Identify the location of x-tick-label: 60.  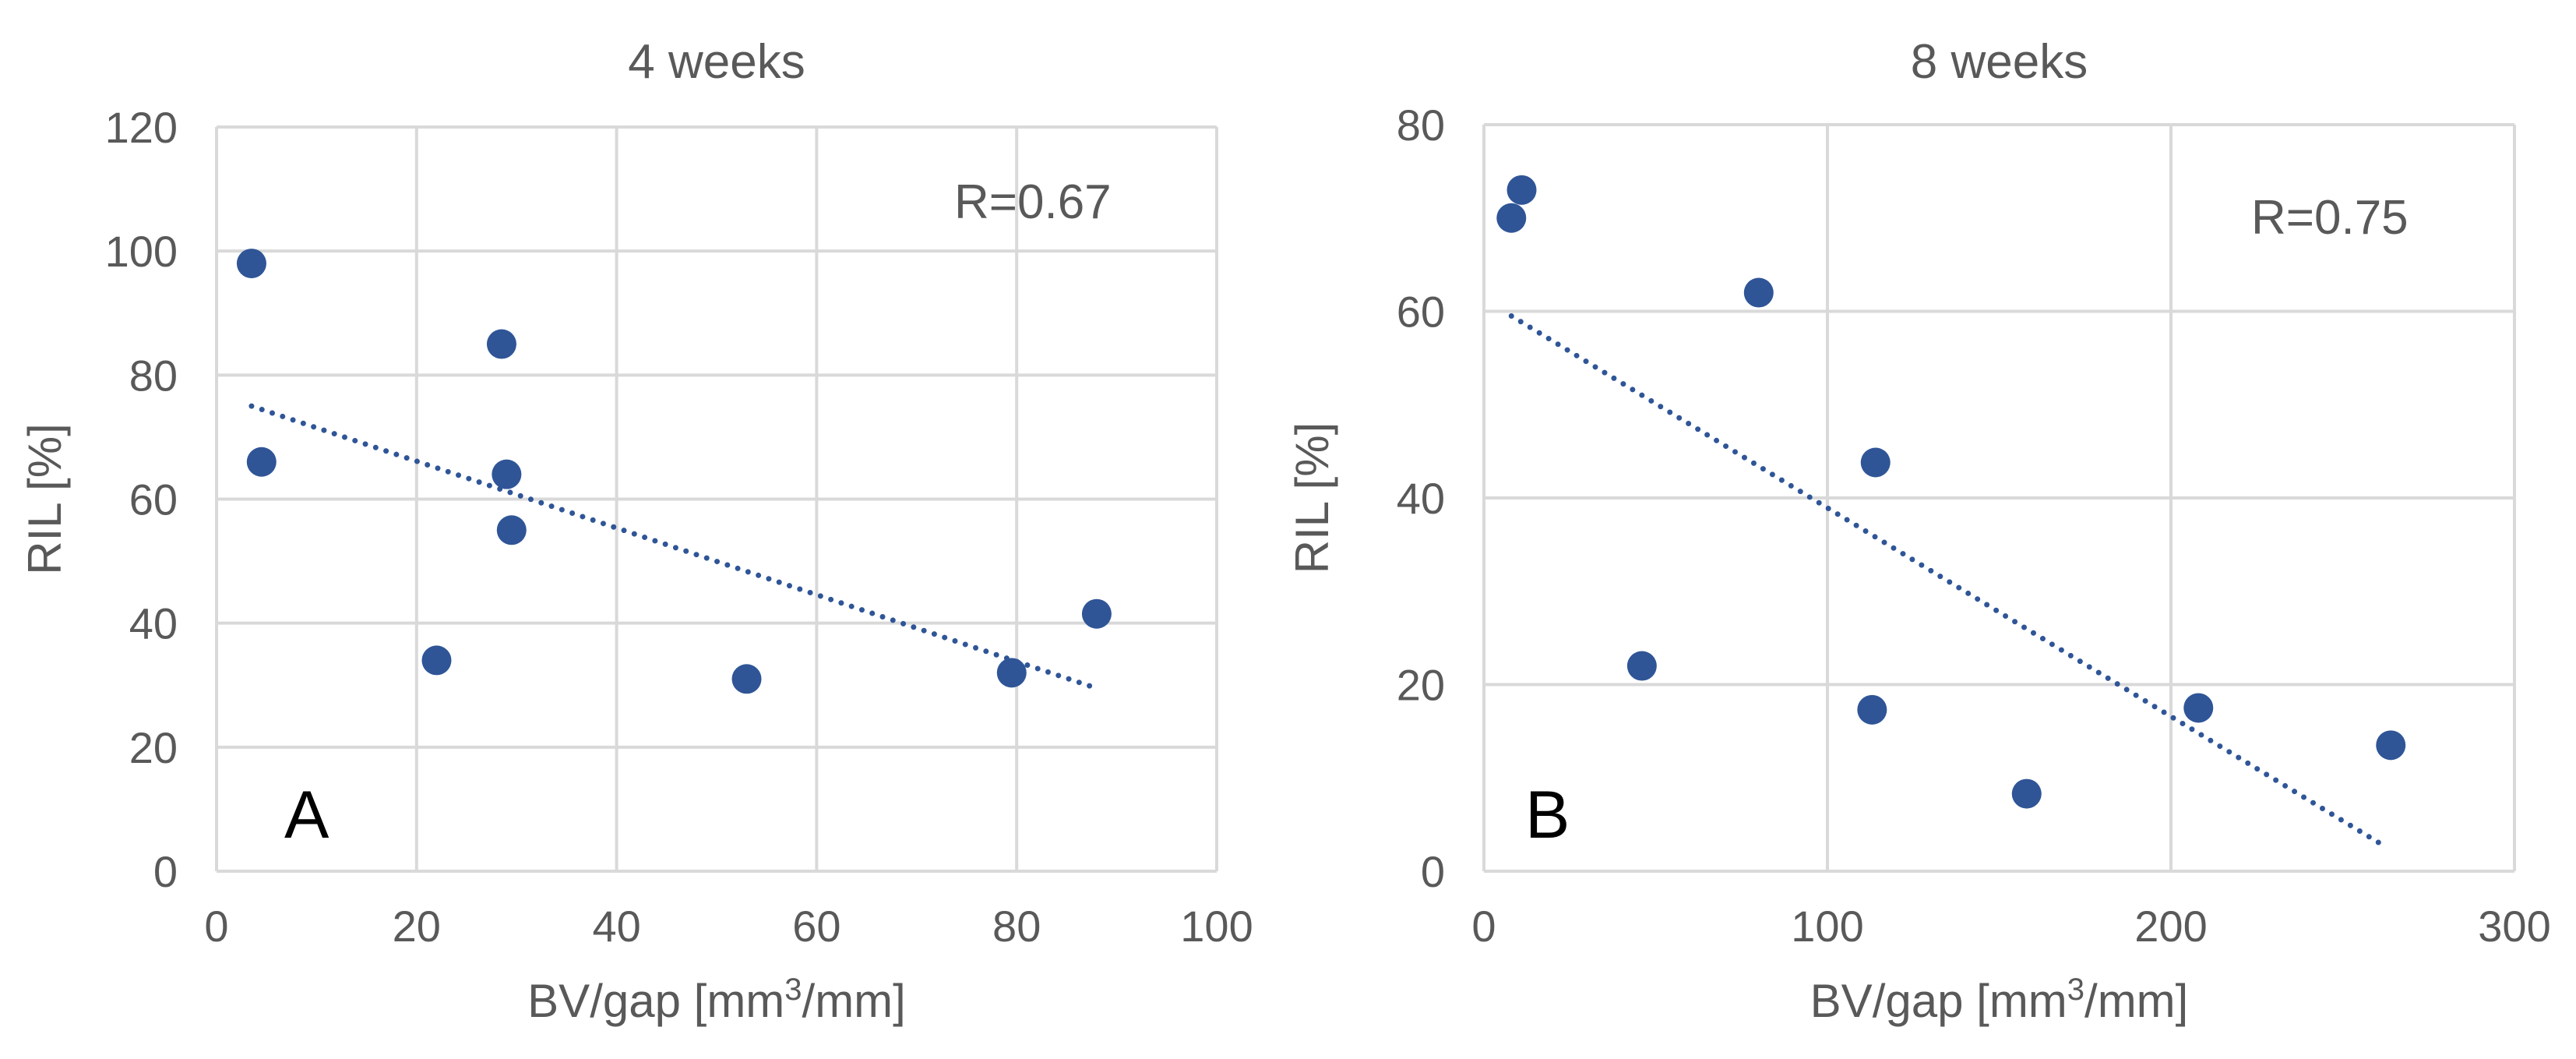
(816, 926).